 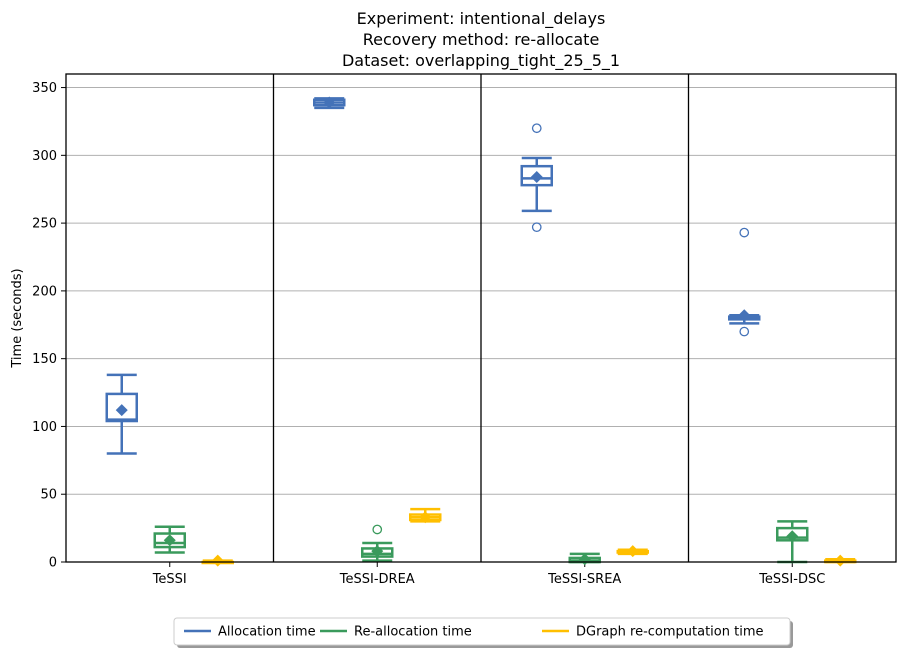 I want to click on box-re-allocation-time-tessi-dsc, so click(x=792, y=542).